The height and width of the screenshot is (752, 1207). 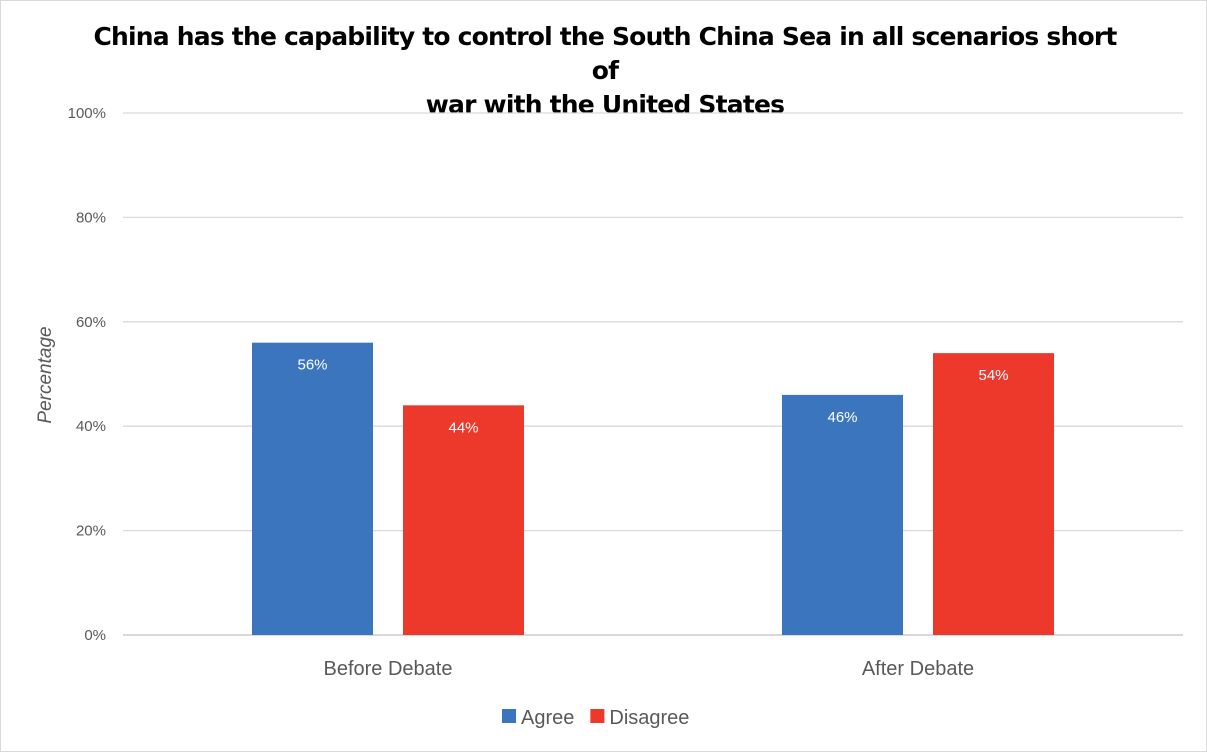 I want to click on legend-swatch-agree, so click(x=509, y=716).